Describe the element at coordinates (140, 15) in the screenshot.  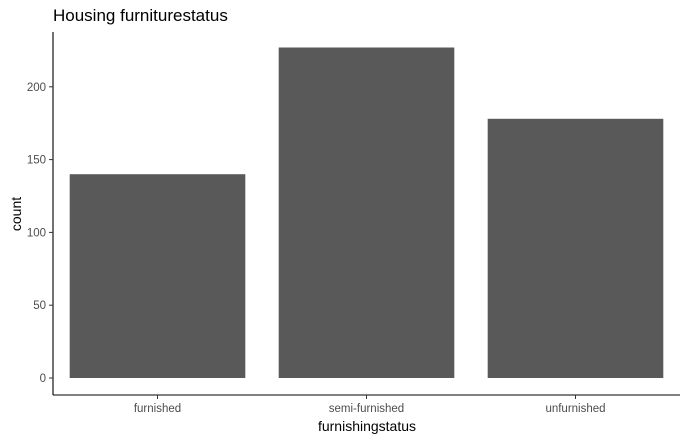
I see `chart-title: Housing furniturestatus` at that location.